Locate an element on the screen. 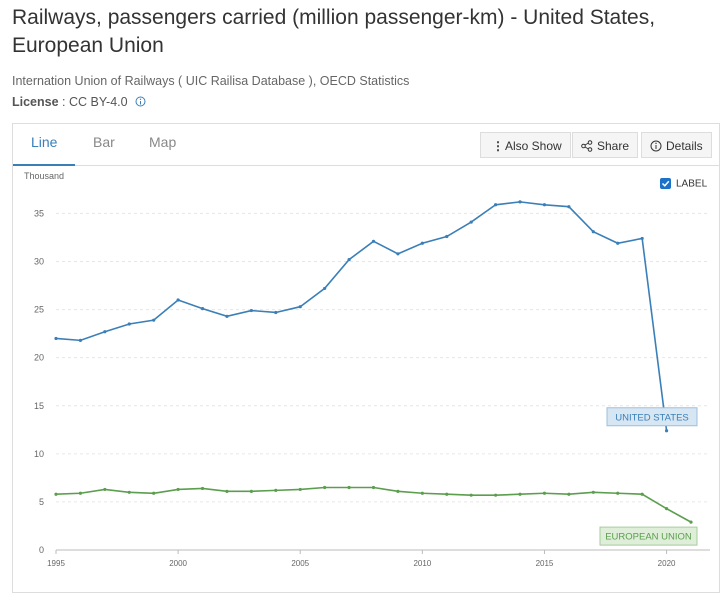 The image size is (724, 593). license-value: : CC BY-4.0 is located at coordinates (95, 102).